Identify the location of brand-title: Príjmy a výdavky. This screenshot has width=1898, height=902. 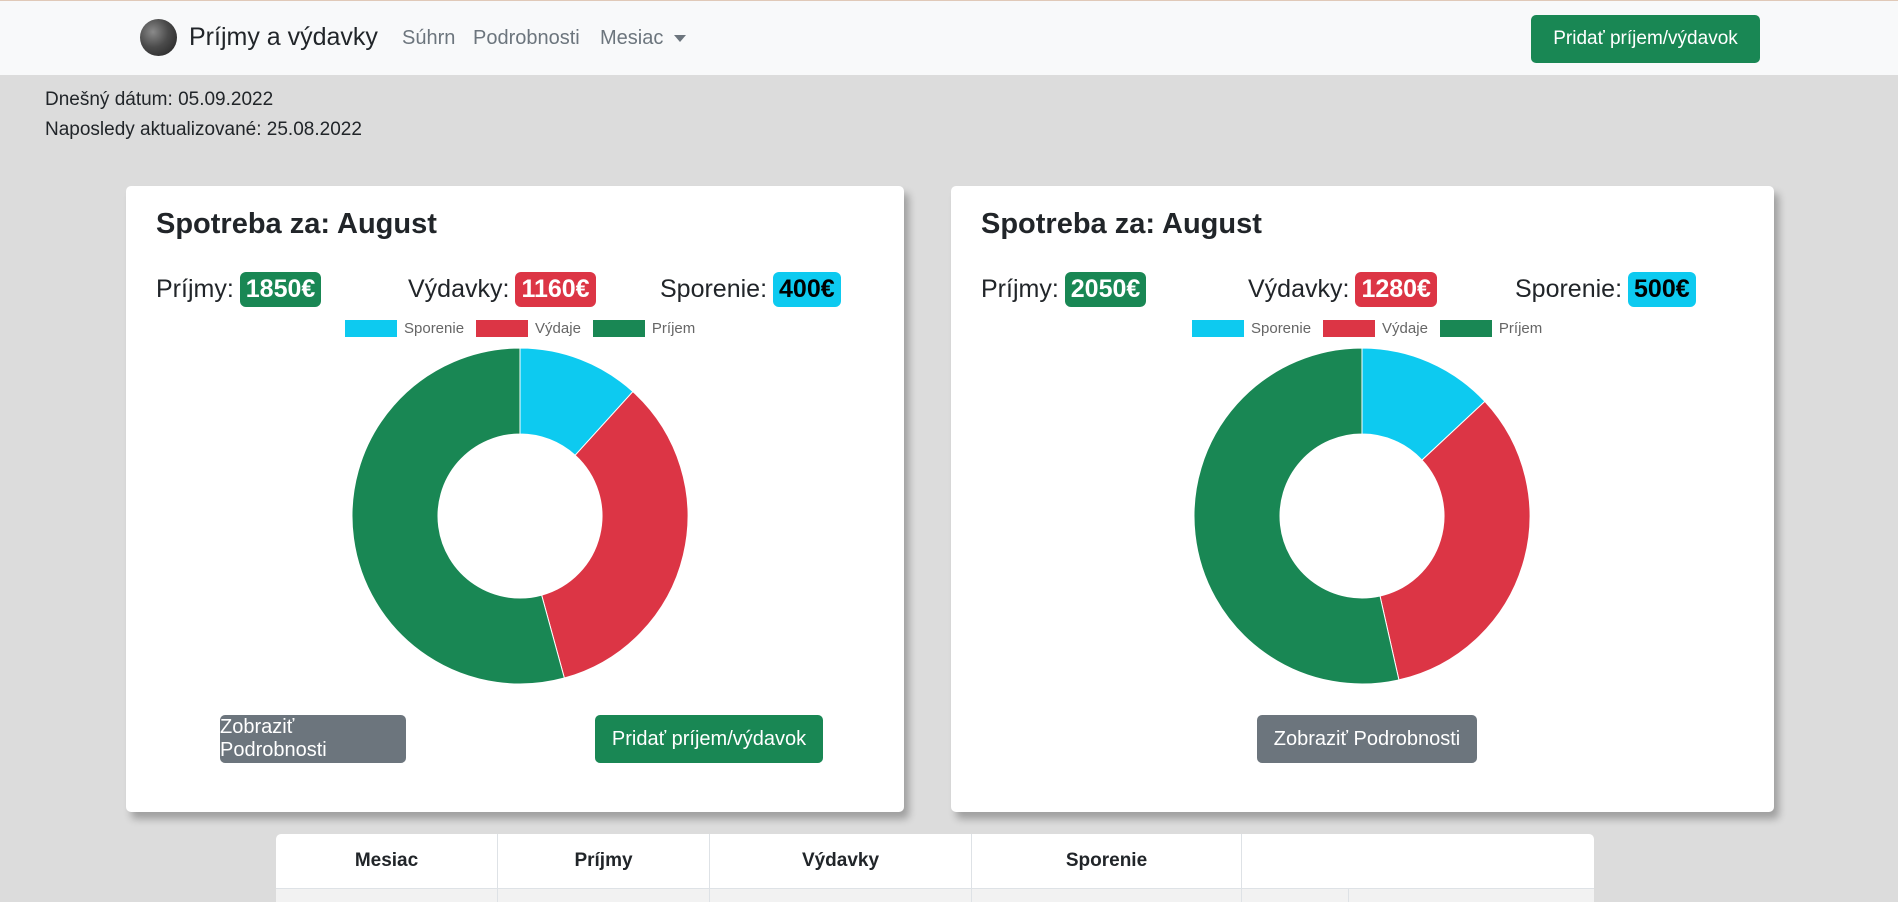
(283, 37).